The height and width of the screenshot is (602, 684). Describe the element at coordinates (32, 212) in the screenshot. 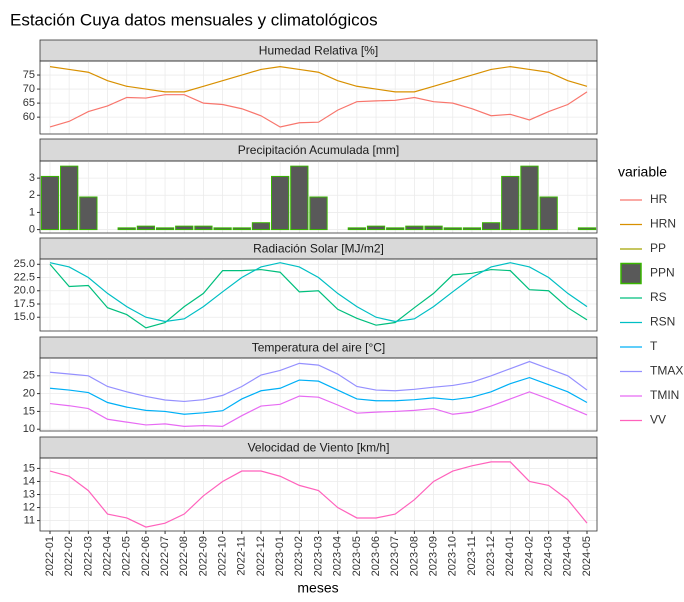

I see `y-tick-label: 1` at that location.